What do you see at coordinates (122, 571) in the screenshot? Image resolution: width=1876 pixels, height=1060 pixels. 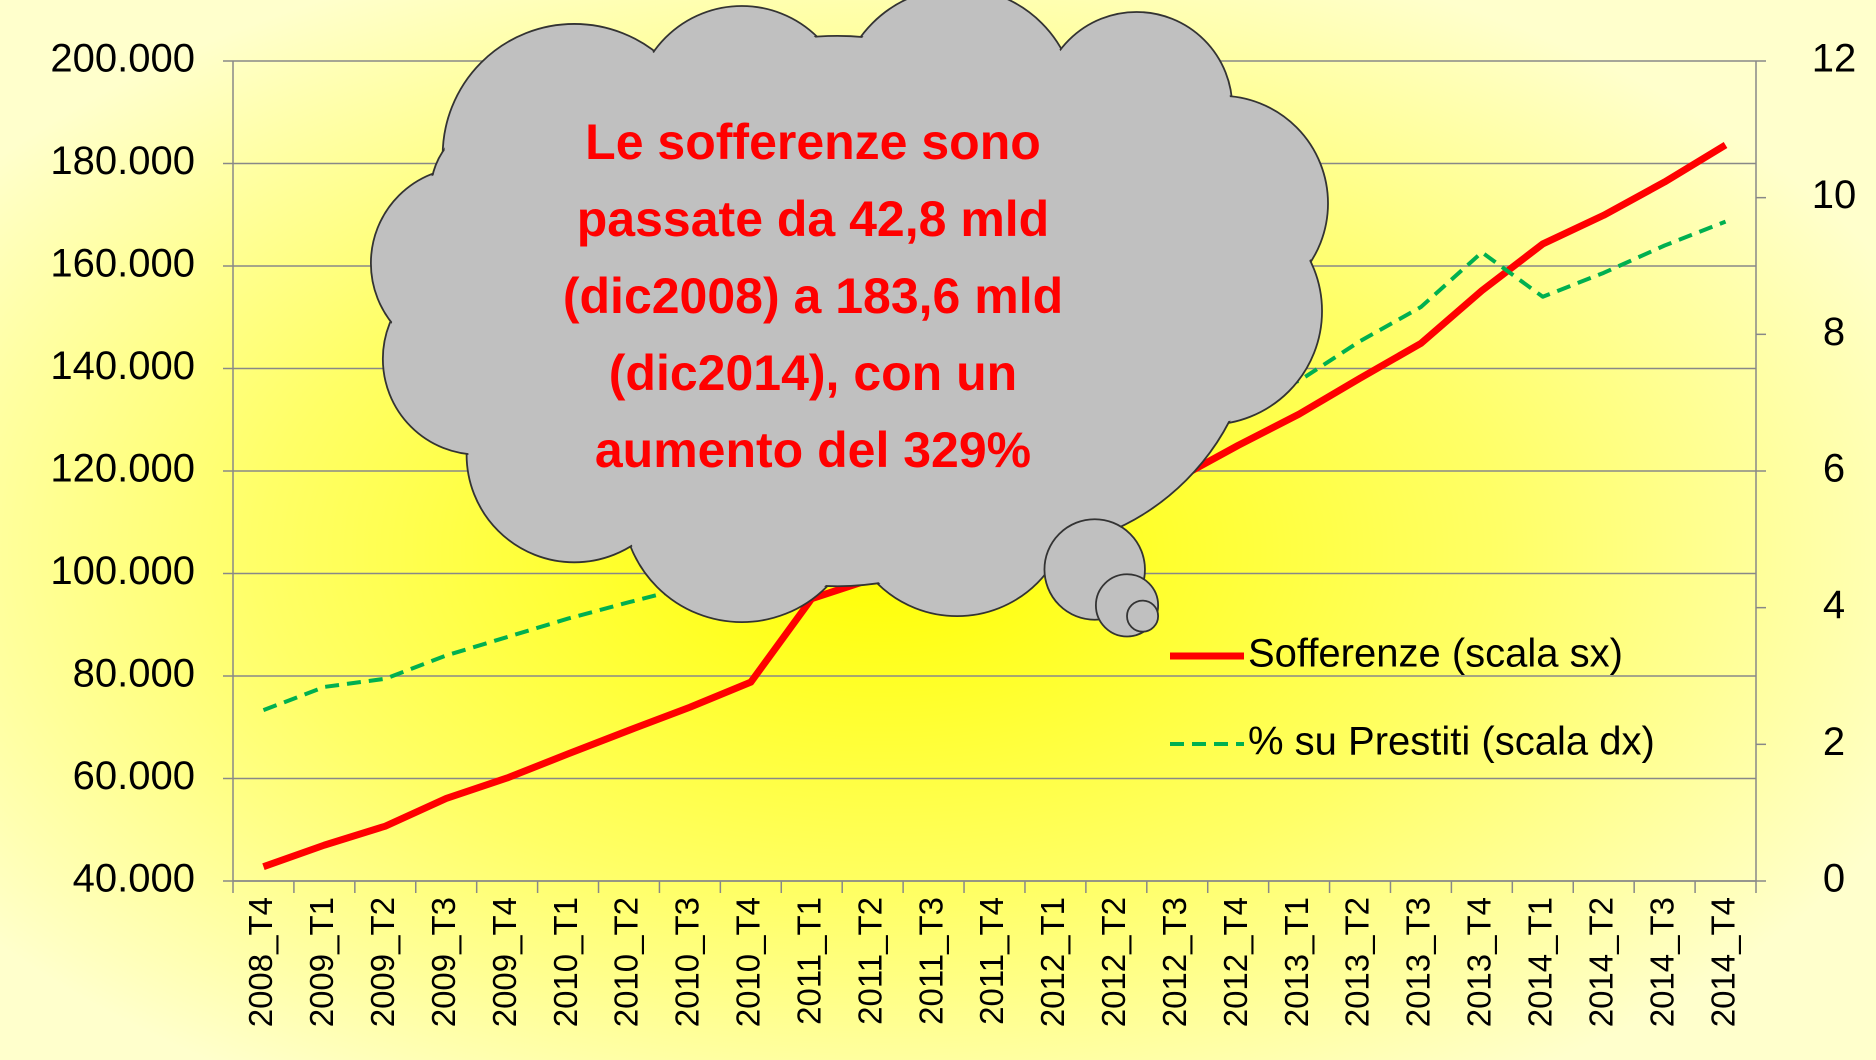 I see `y-tick-label: 100.000` at bounding box center [122, 571].